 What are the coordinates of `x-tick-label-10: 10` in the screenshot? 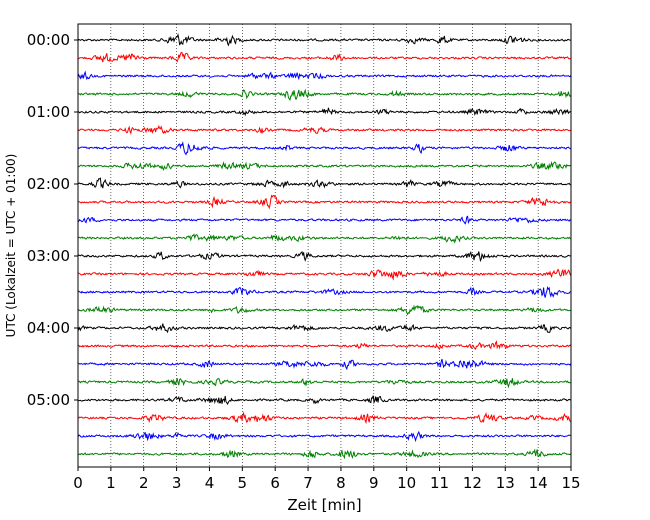 It's located at (406, 483).